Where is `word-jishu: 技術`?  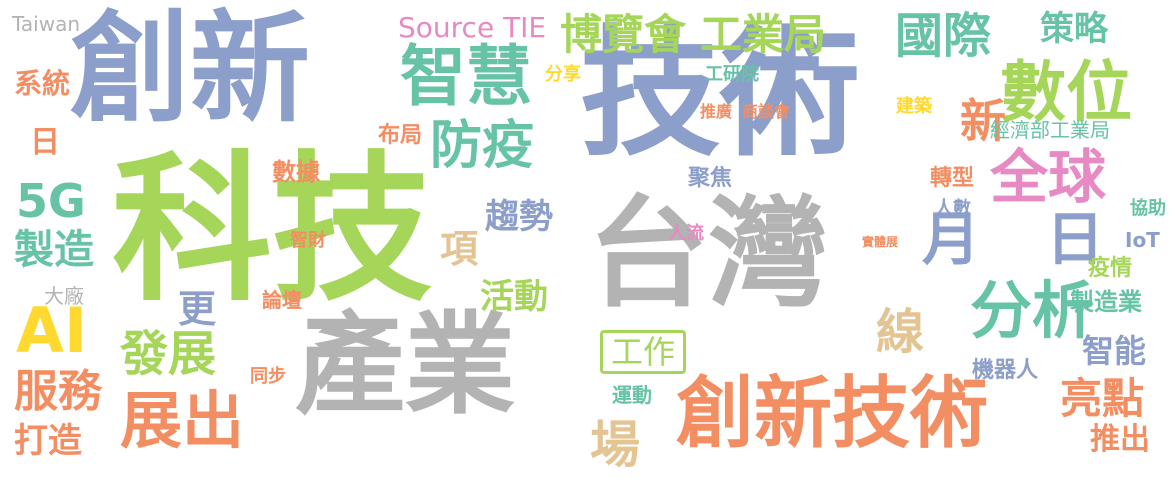 word-jishu: 技術 is located at coordinates (720, 94).